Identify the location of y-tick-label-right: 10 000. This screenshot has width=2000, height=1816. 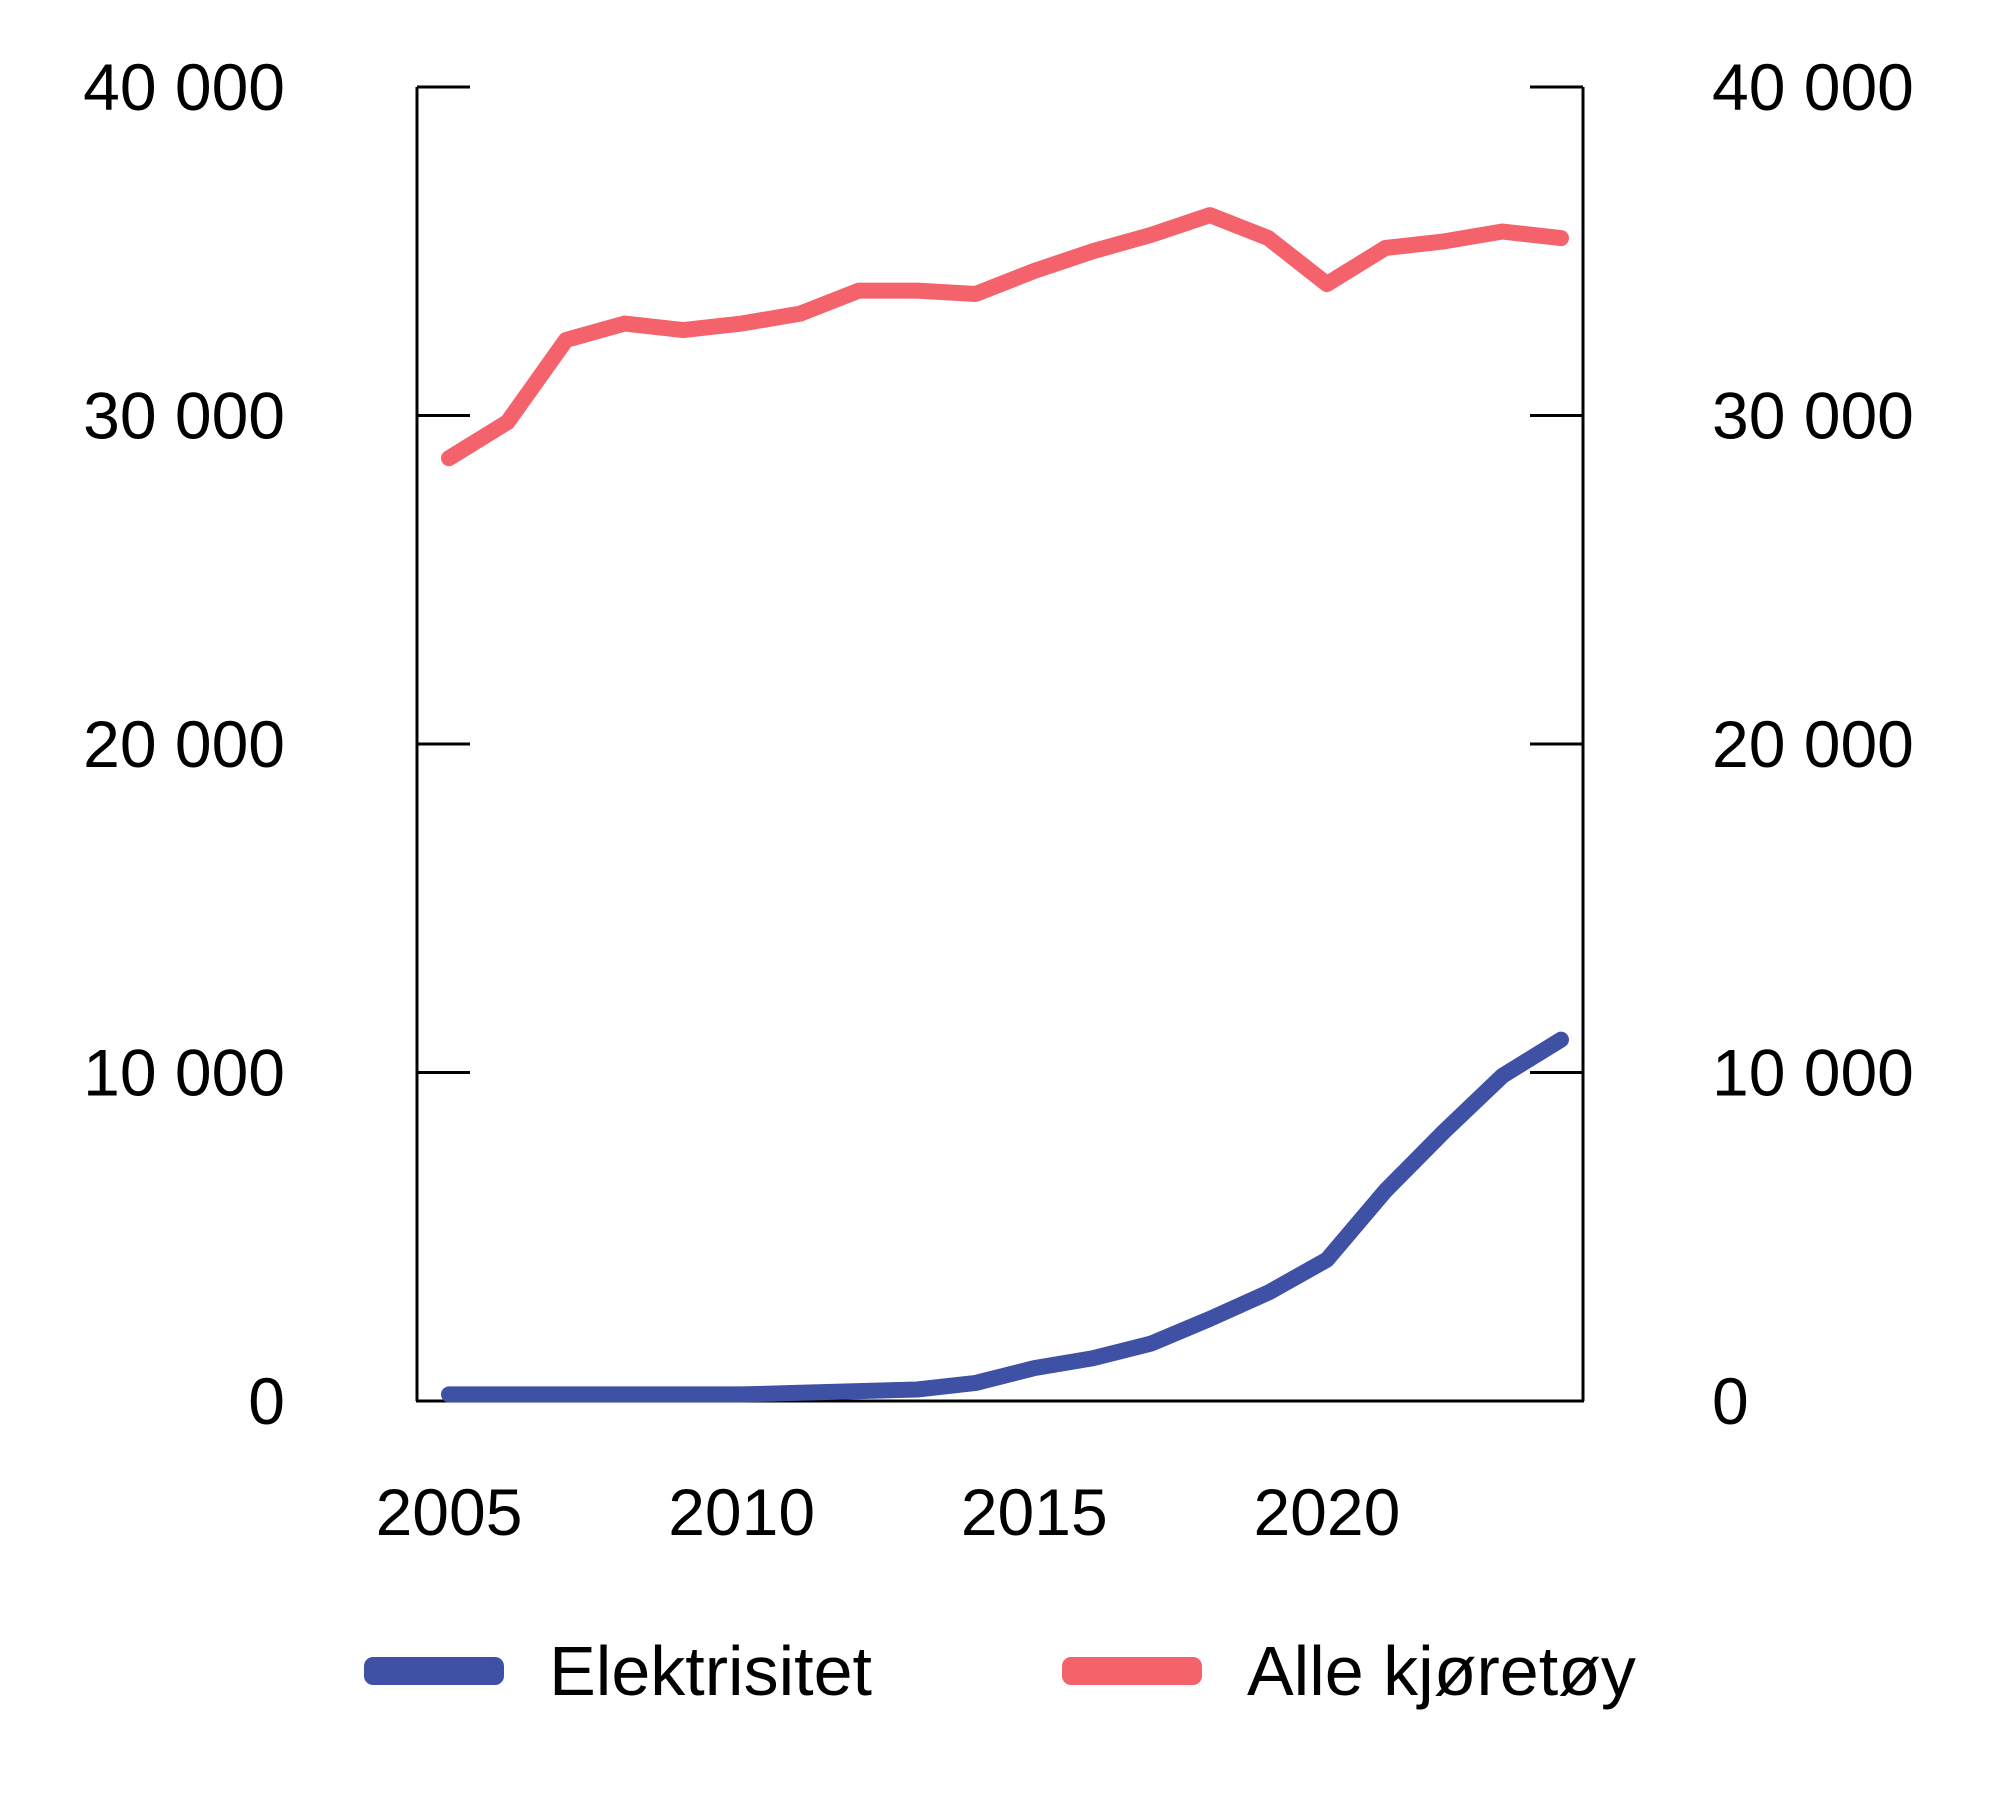
(1813, 1073).